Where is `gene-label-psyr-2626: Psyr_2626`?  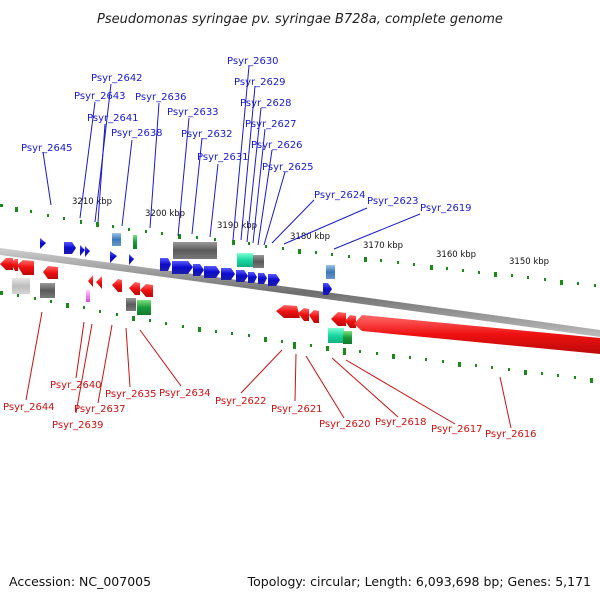 gene-label-psyr-2626: Psyr_2626 is located at coordinates (277, 145).